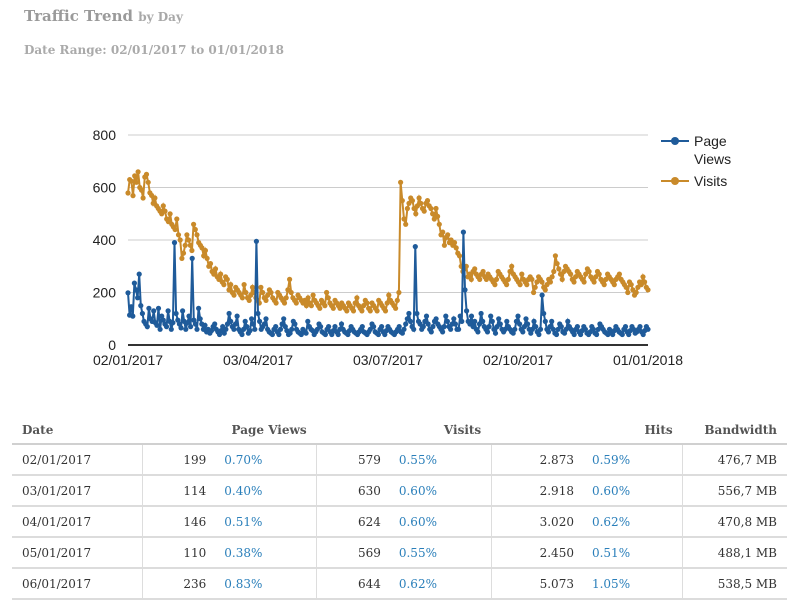  What do you see at coordinates (694, 181) in the screenshot?
I see `legend-item-visits: Visits` at bounding box center [694, 181].